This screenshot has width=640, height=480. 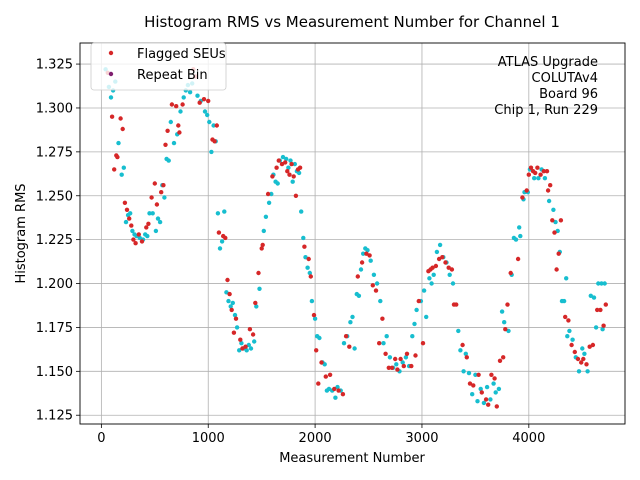 What do you see at coordinates (321, 435) in the screenshot?
I see `x-axis-ticks: 0 1000 2000 3000 4000` at bounding box center [321, 435].